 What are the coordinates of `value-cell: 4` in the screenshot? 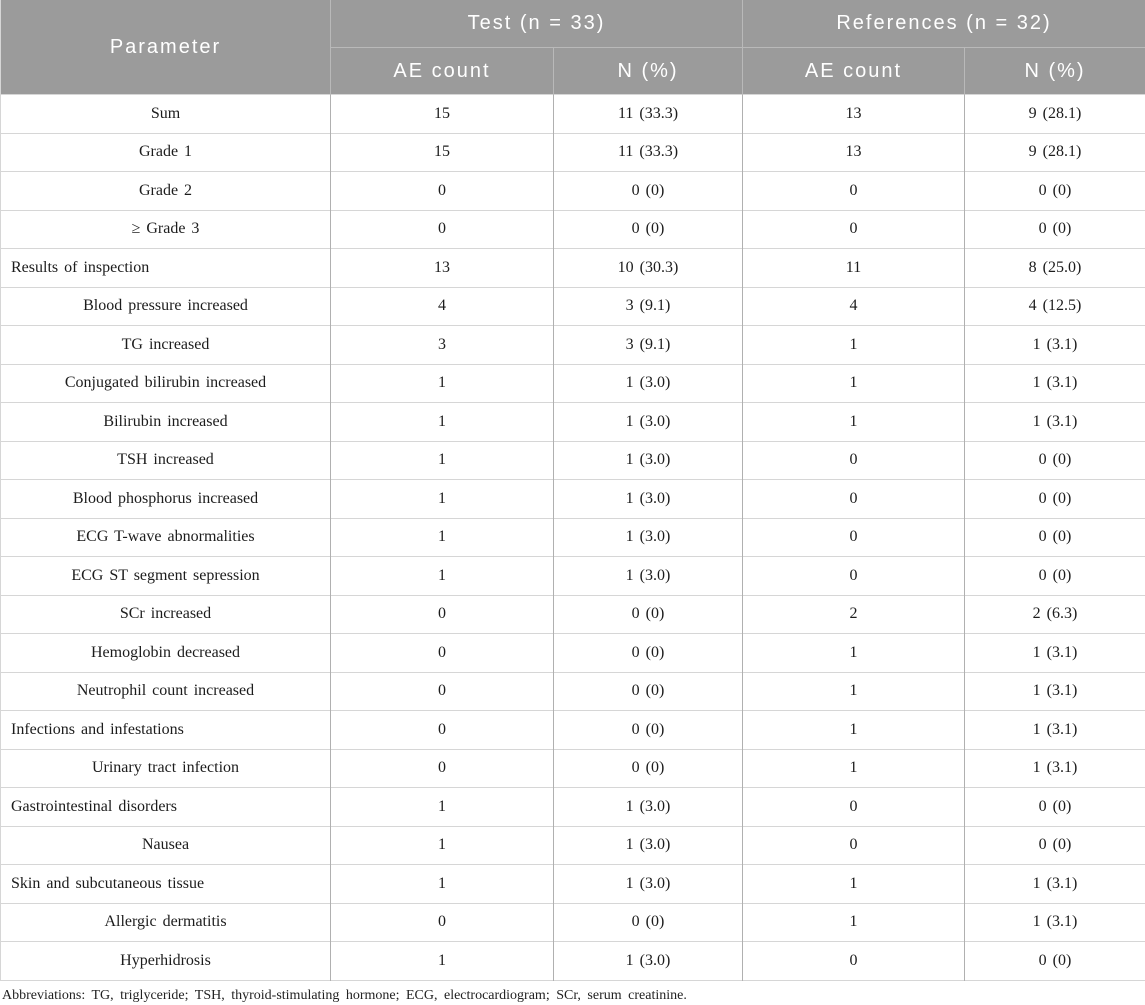 It's located at (853, 306).